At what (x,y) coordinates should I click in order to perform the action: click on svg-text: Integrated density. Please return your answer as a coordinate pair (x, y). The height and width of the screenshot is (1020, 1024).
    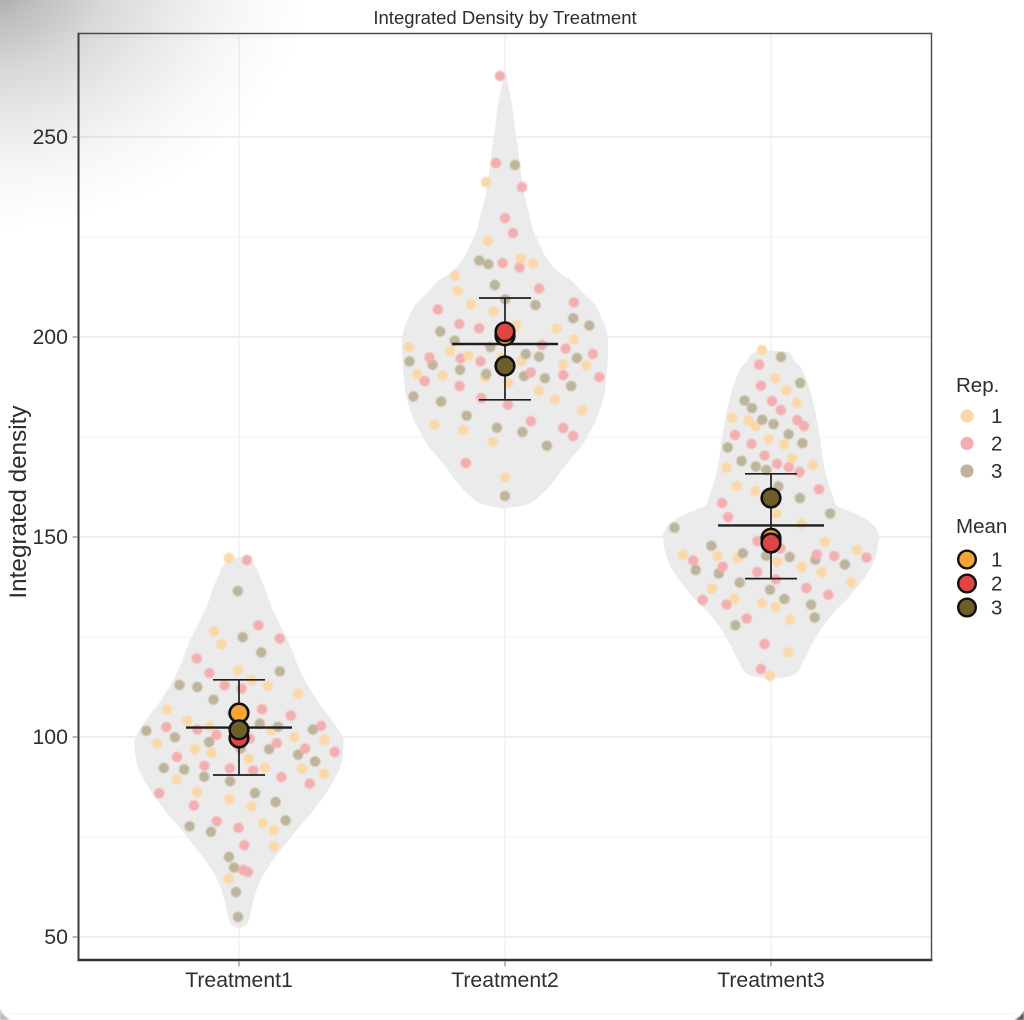
    Looking at the image, I should click on (18, 502).